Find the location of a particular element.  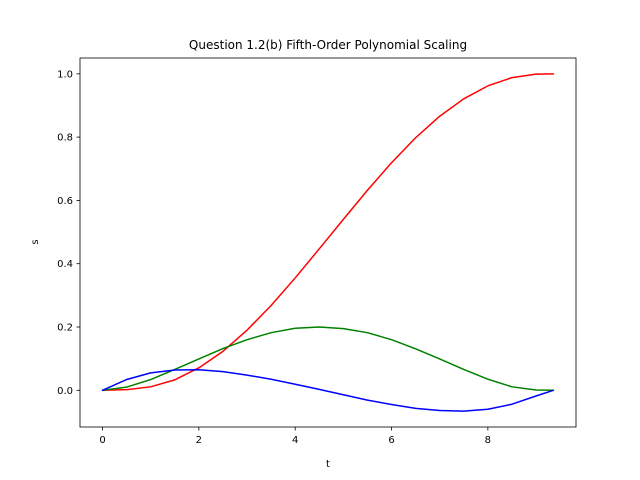

y-tick-label: 0.6 is located at coordinates (65, 201).